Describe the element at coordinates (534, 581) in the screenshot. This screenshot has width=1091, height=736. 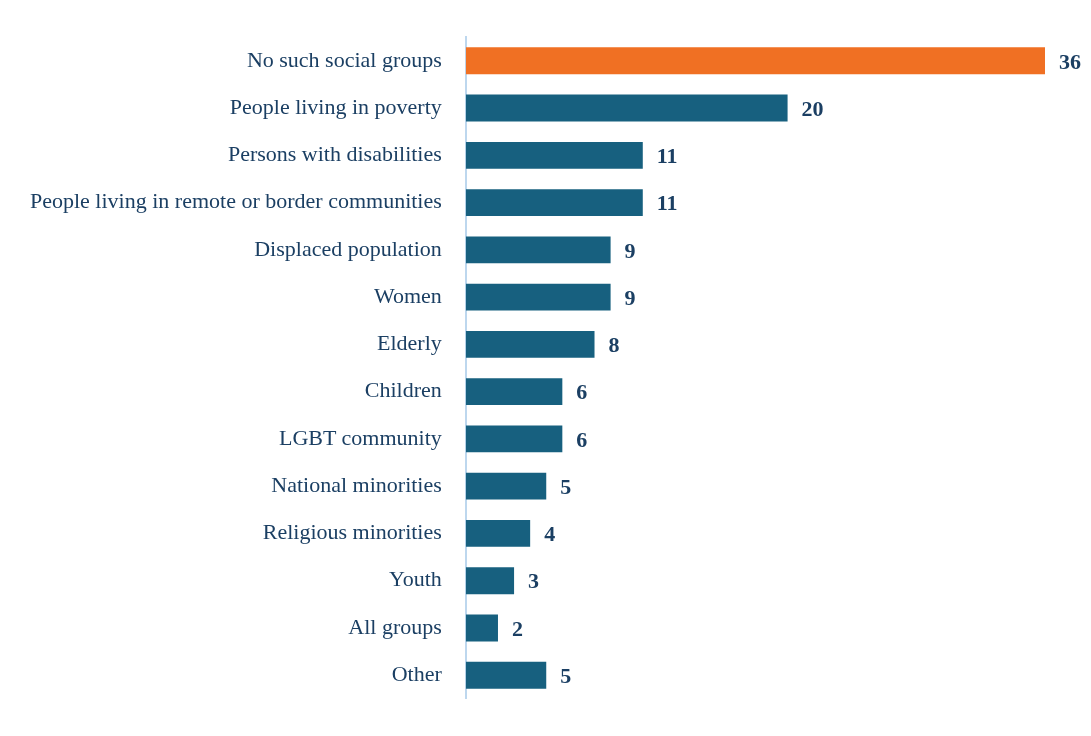
I see `data-label: 3` at that location.